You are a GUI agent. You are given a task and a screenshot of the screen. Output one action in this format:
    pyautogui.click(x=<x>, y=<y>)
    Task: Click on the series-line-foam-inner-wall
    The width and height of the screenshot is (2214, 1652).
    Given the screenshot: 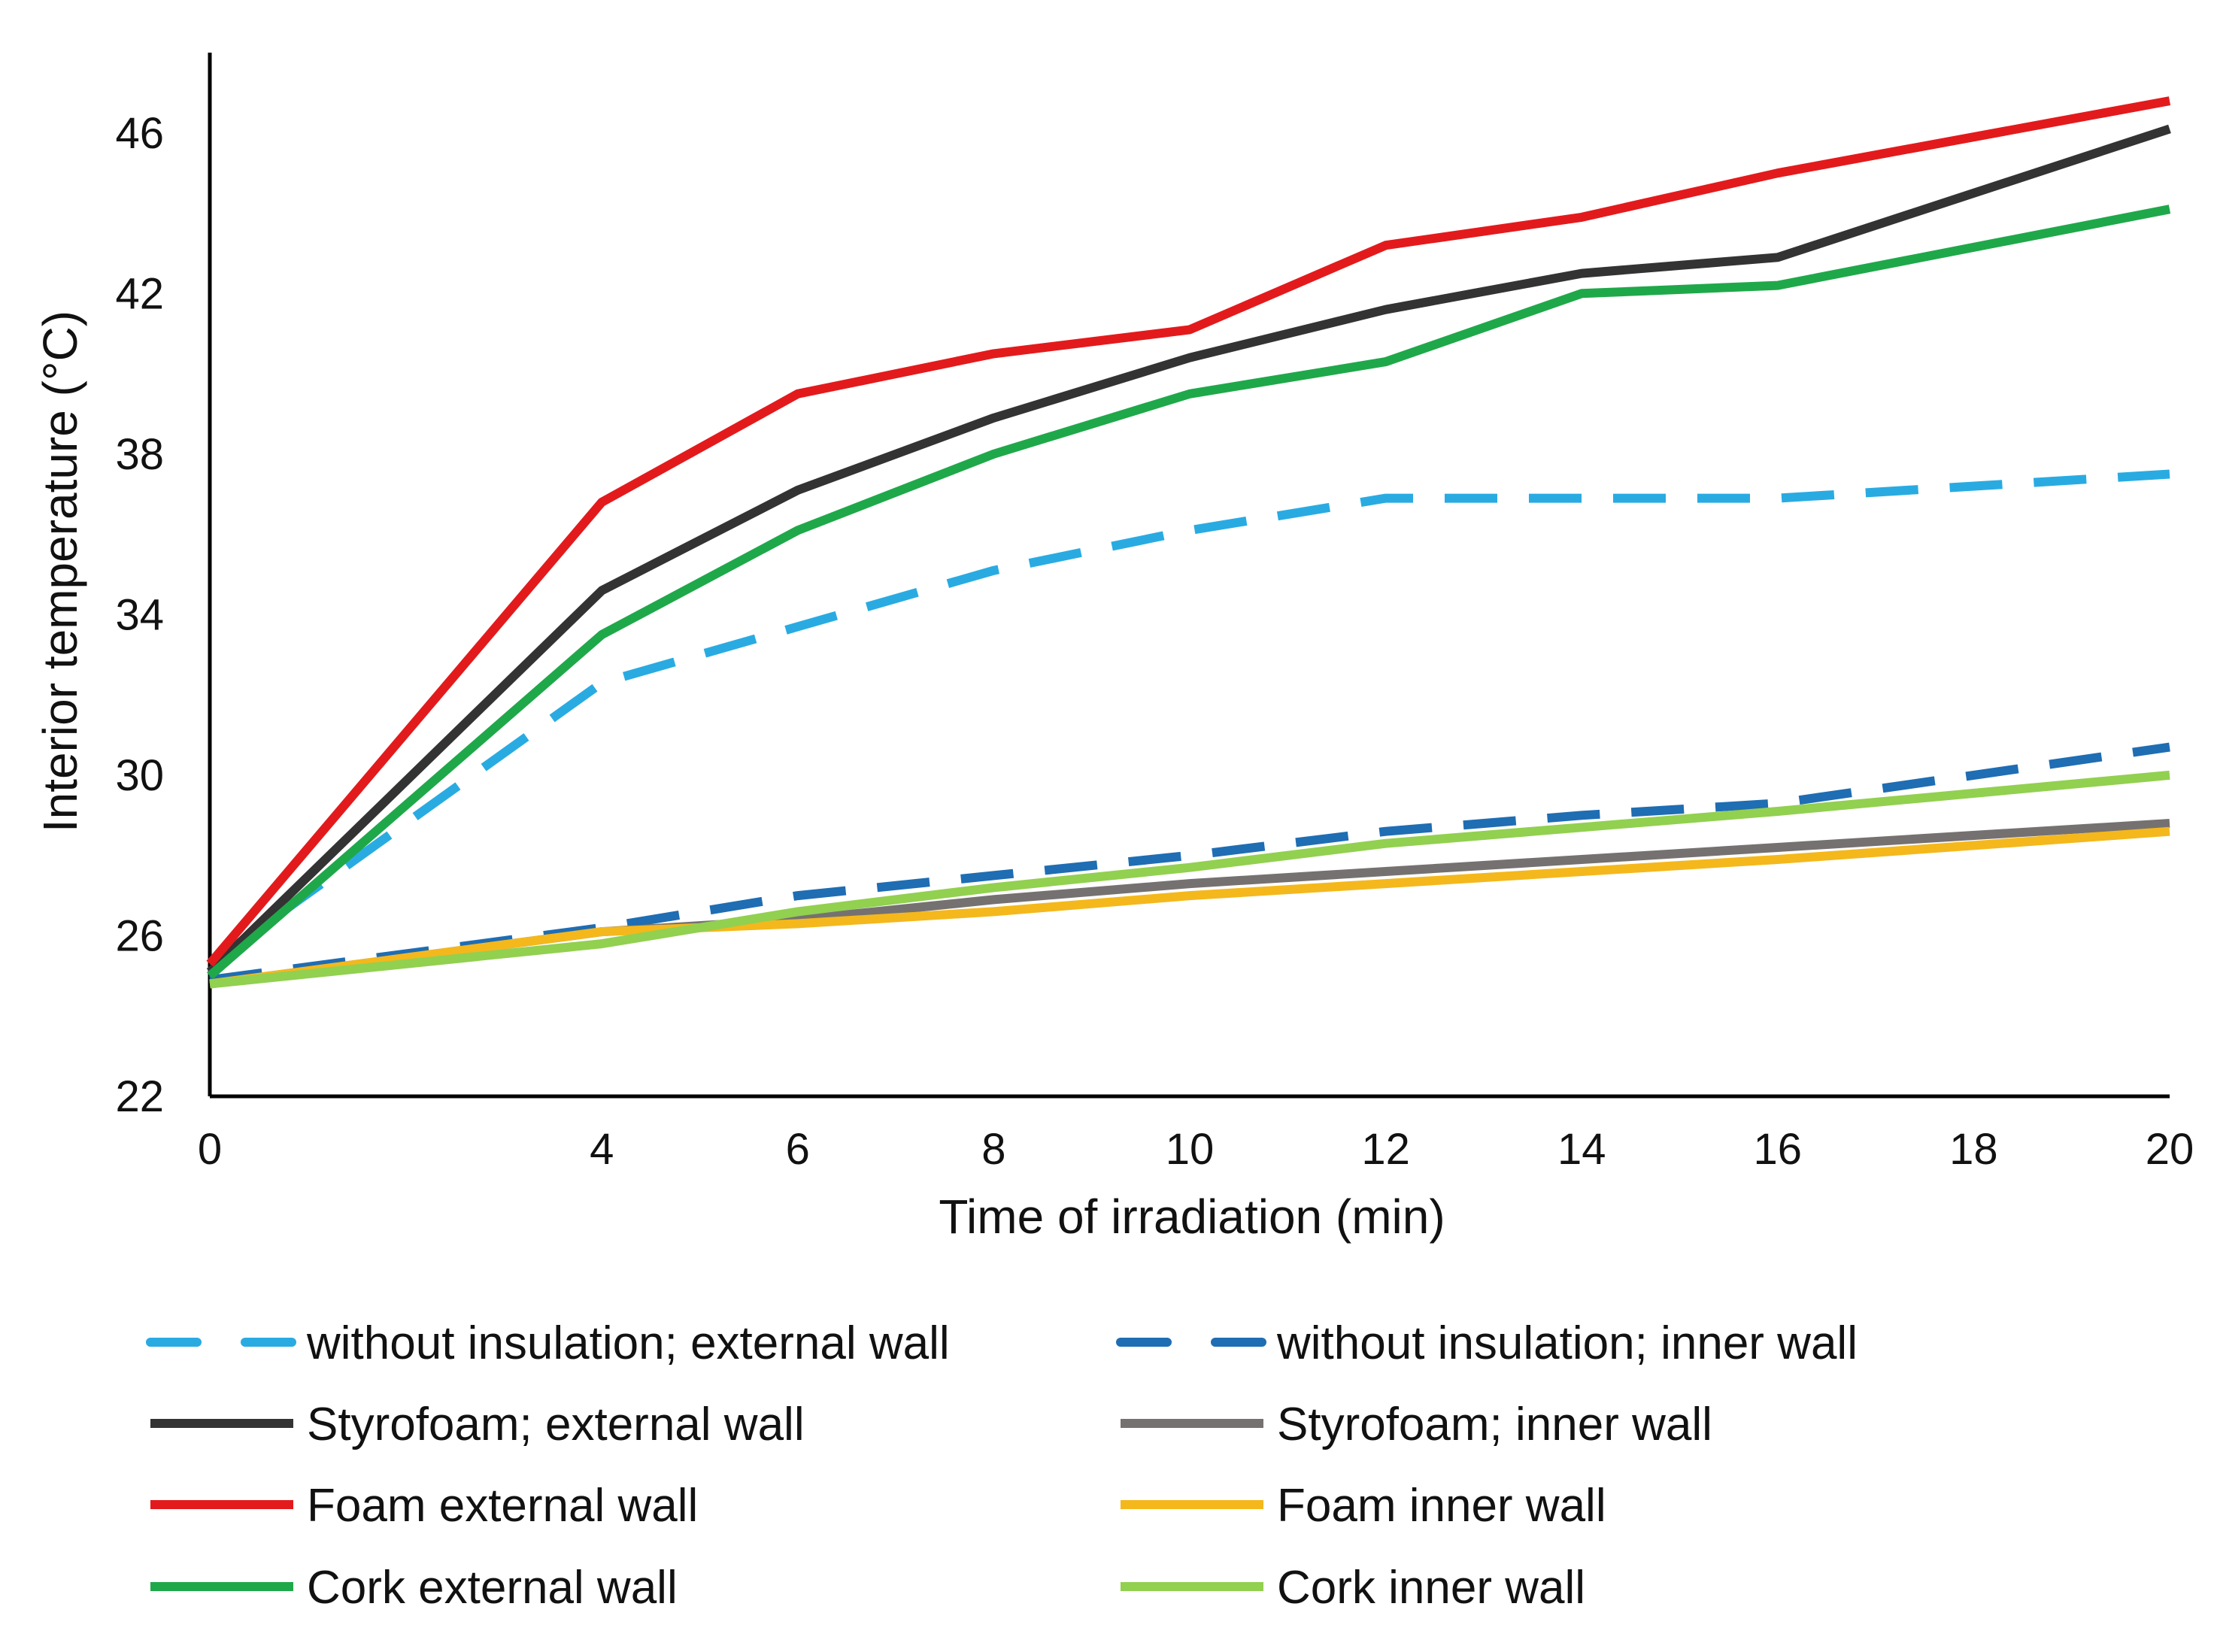 What is the action you would take?
    pyautogui.click(x=1189, y=907)
    